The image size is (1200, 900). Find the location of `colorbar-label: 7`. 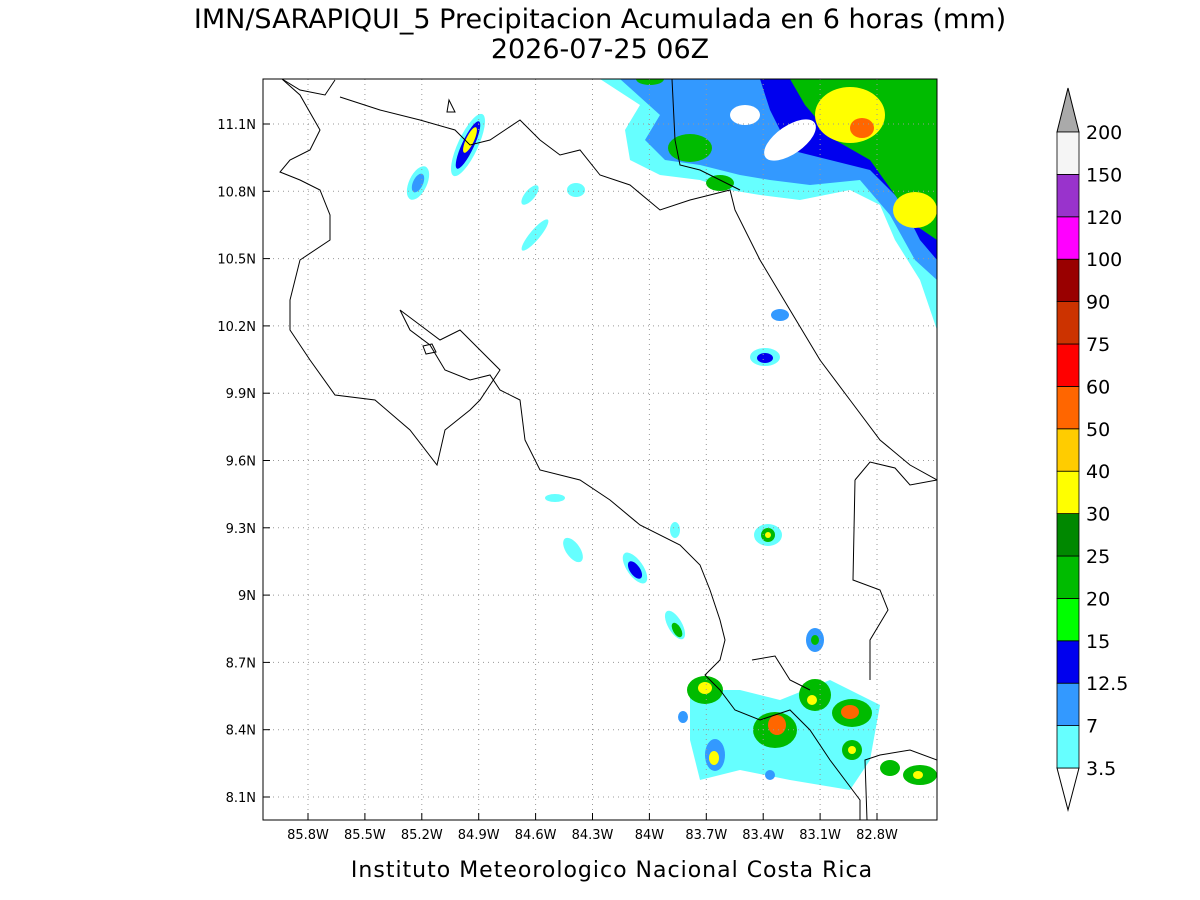

colorbar-label: 7 is located at coordinates (1092, 727).